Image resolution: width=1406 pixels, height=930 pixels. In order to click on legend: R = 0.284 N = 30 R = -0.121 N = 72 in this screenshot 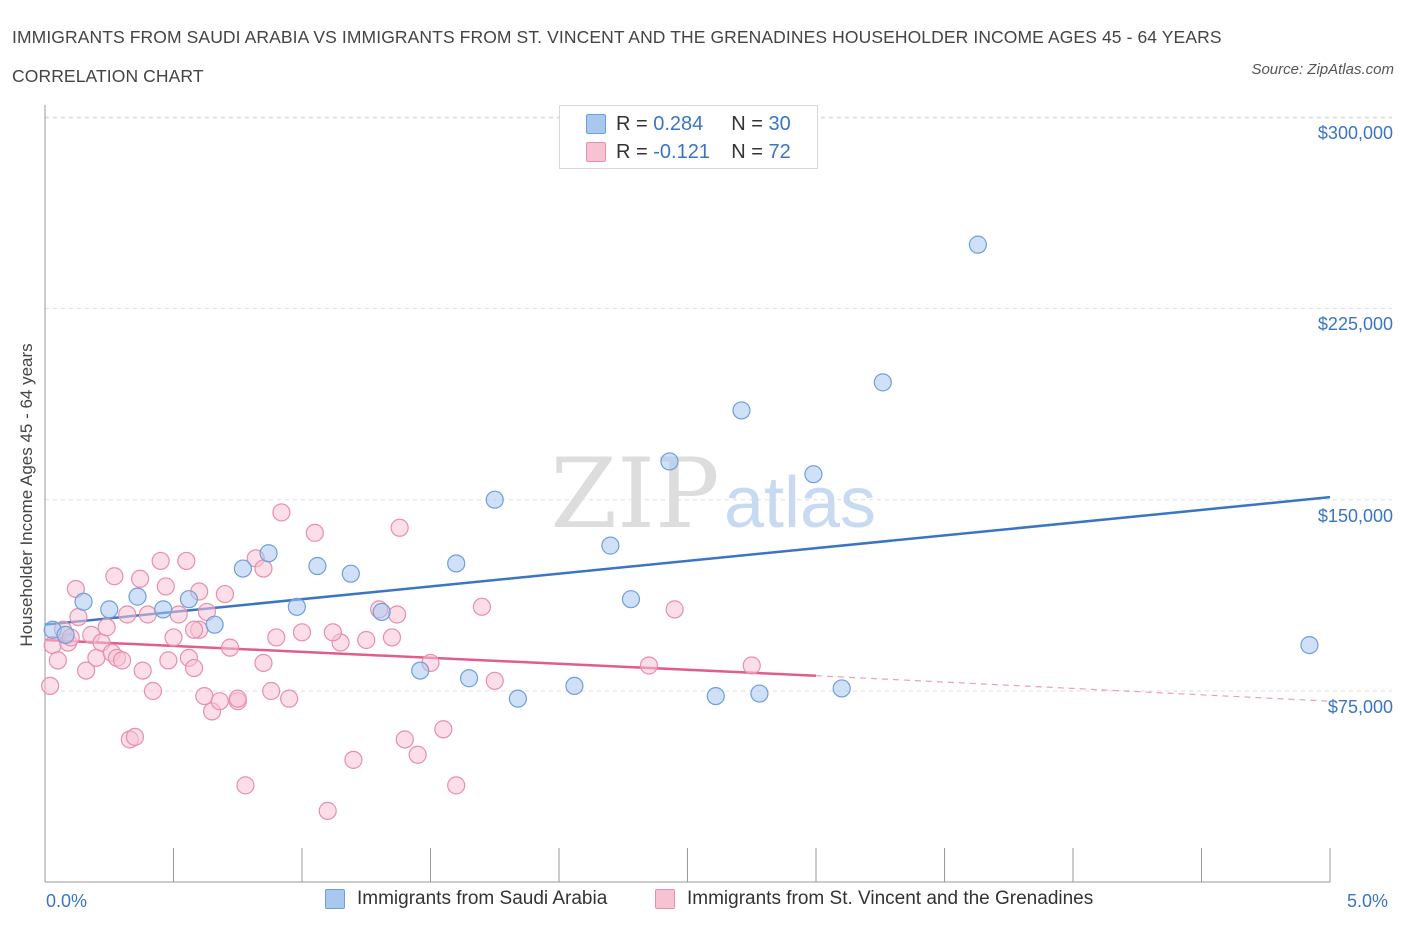, I will do `click(688, 137)`.